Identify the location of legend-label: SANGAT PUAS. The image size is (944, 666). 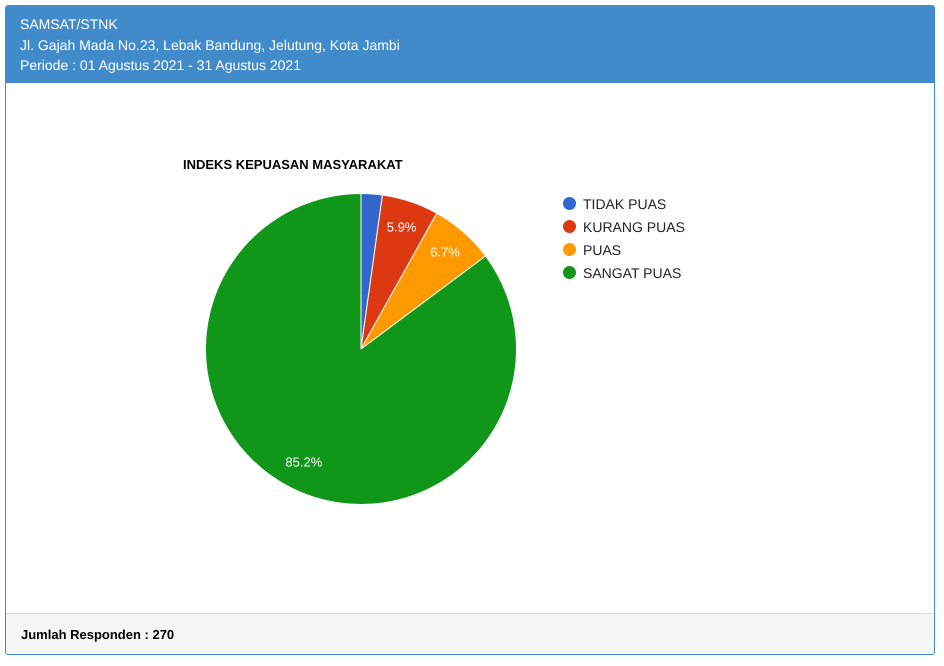
(632, 272).